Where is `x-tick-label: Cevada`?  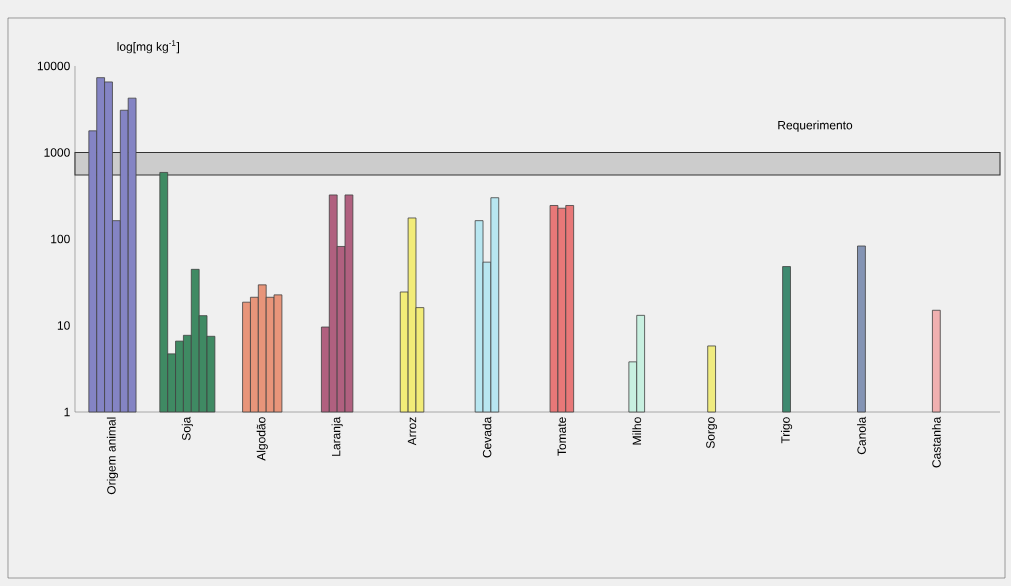 x-tick-label: Cevada is located at coordinates (487, 437).